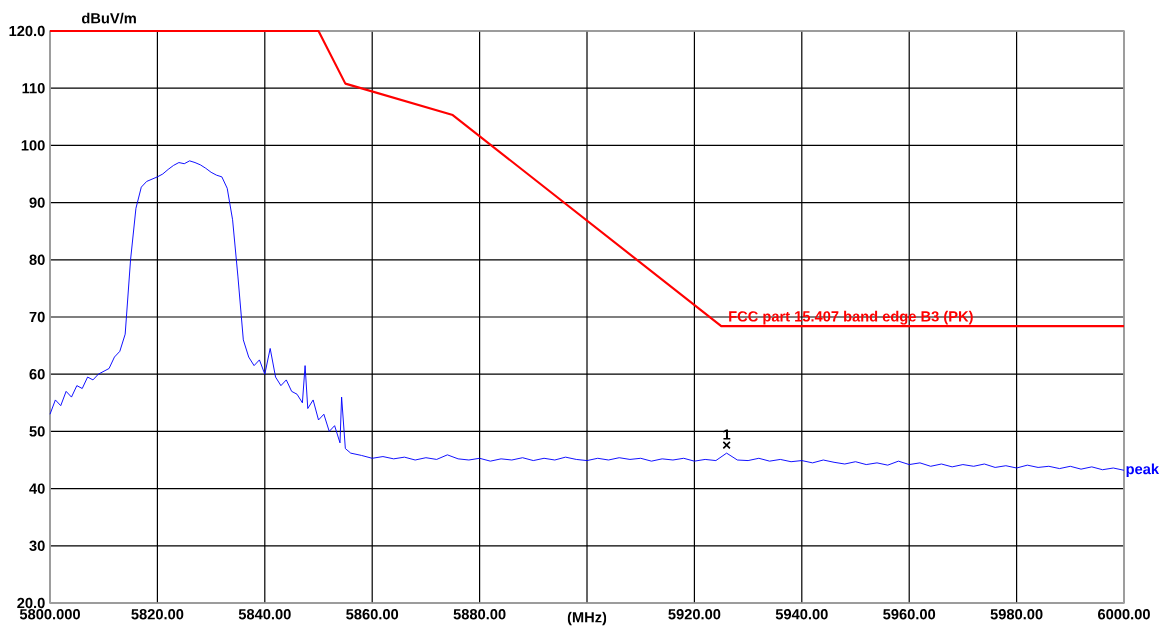 This screenshot has height=626, width=1171. What do you see at coordinates (37, 259) in the screenshot?
I see `y-tick-label: 80` at bounding box center [37, 259].